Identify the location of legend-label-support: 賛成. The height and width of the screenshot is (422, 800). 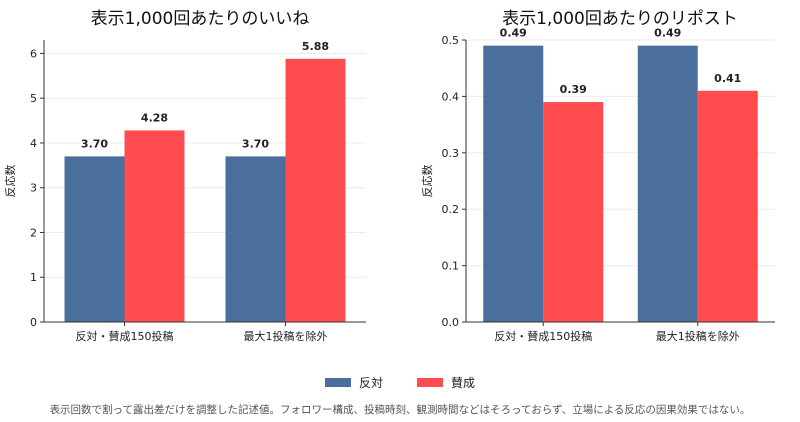
(463, 383).